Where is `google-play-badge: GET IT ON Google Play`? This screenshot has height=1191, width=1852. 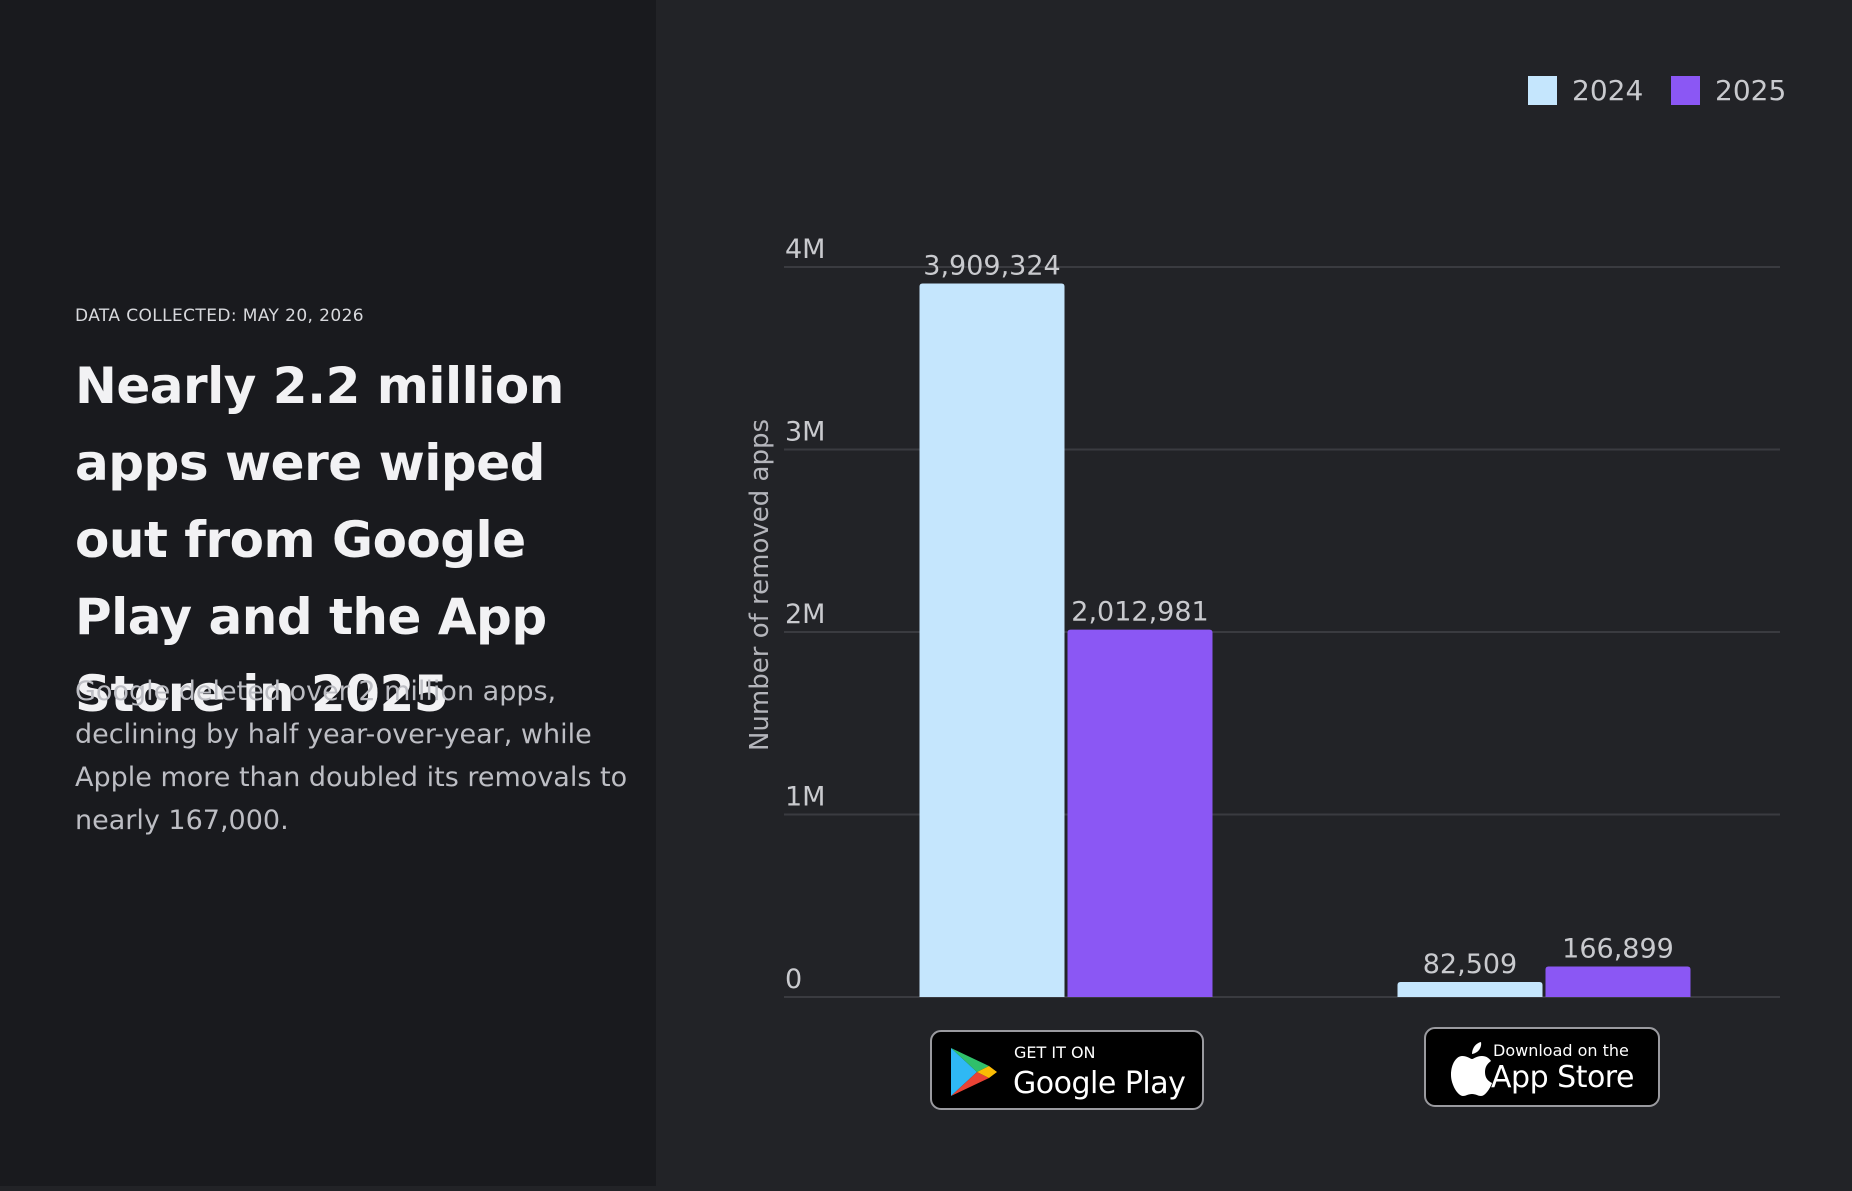
google-play-badge: GET IT ON Google Play is located at coordinates (1067, 1070).